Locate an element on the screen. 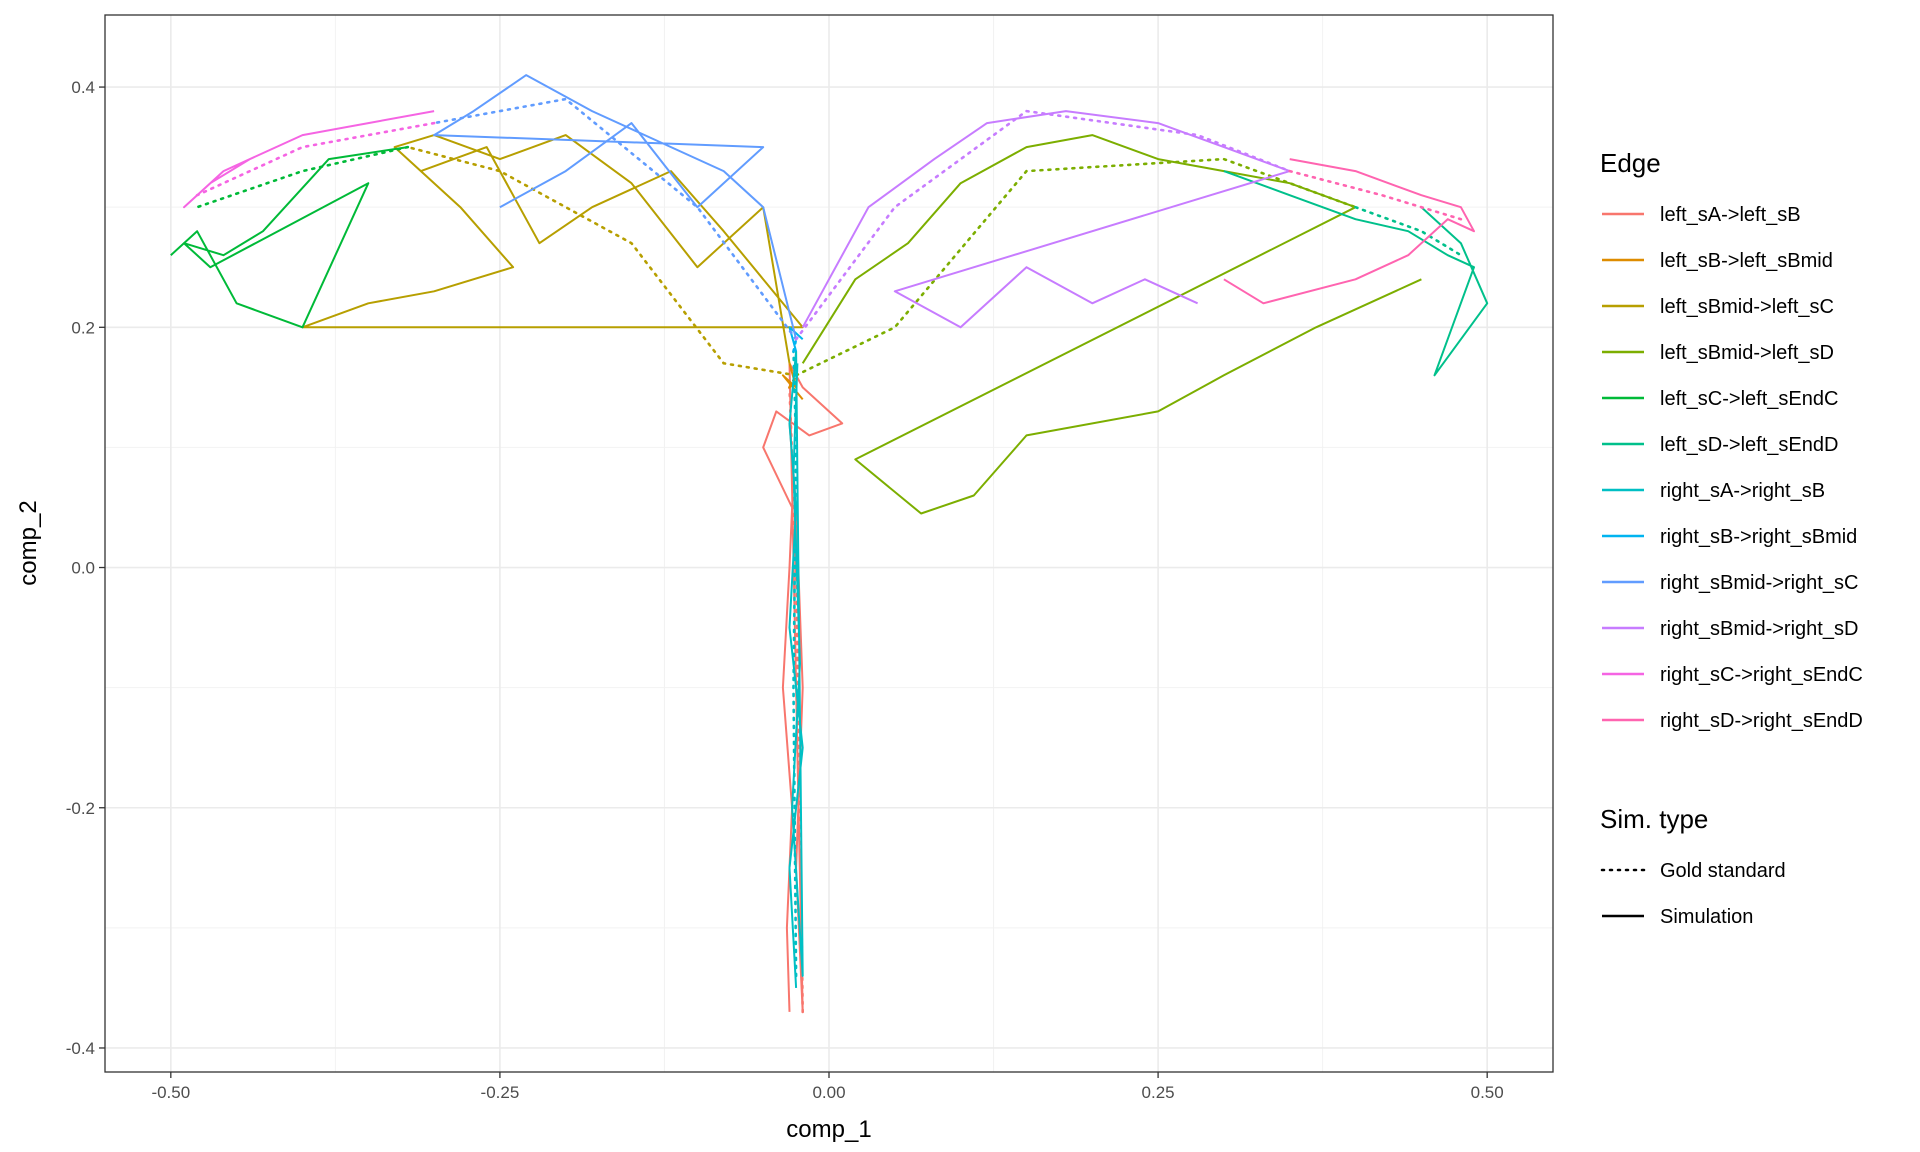 The image size is (1920, 1152). x-axis-ticks: -0.50 -0.25 0.00 0.25 0.50 is located at coordinates (827, 1087).